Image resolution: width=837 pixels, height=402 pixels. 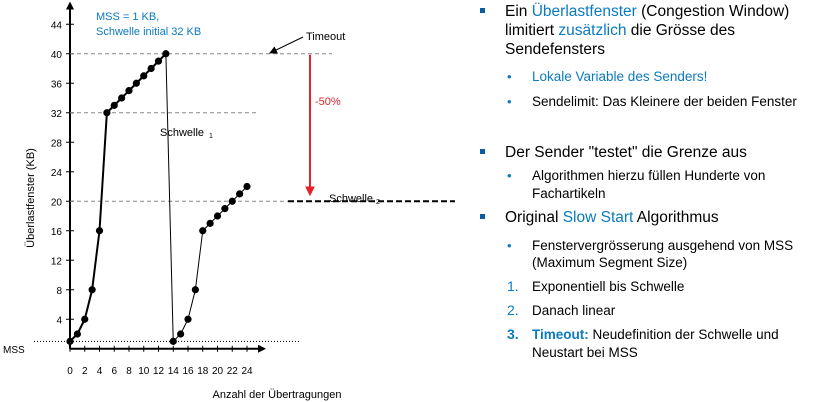 What do you see at coordinates (57, 114) in the screenshot?
I see `y-tick-label: 32` at bounding box center [57, 114].